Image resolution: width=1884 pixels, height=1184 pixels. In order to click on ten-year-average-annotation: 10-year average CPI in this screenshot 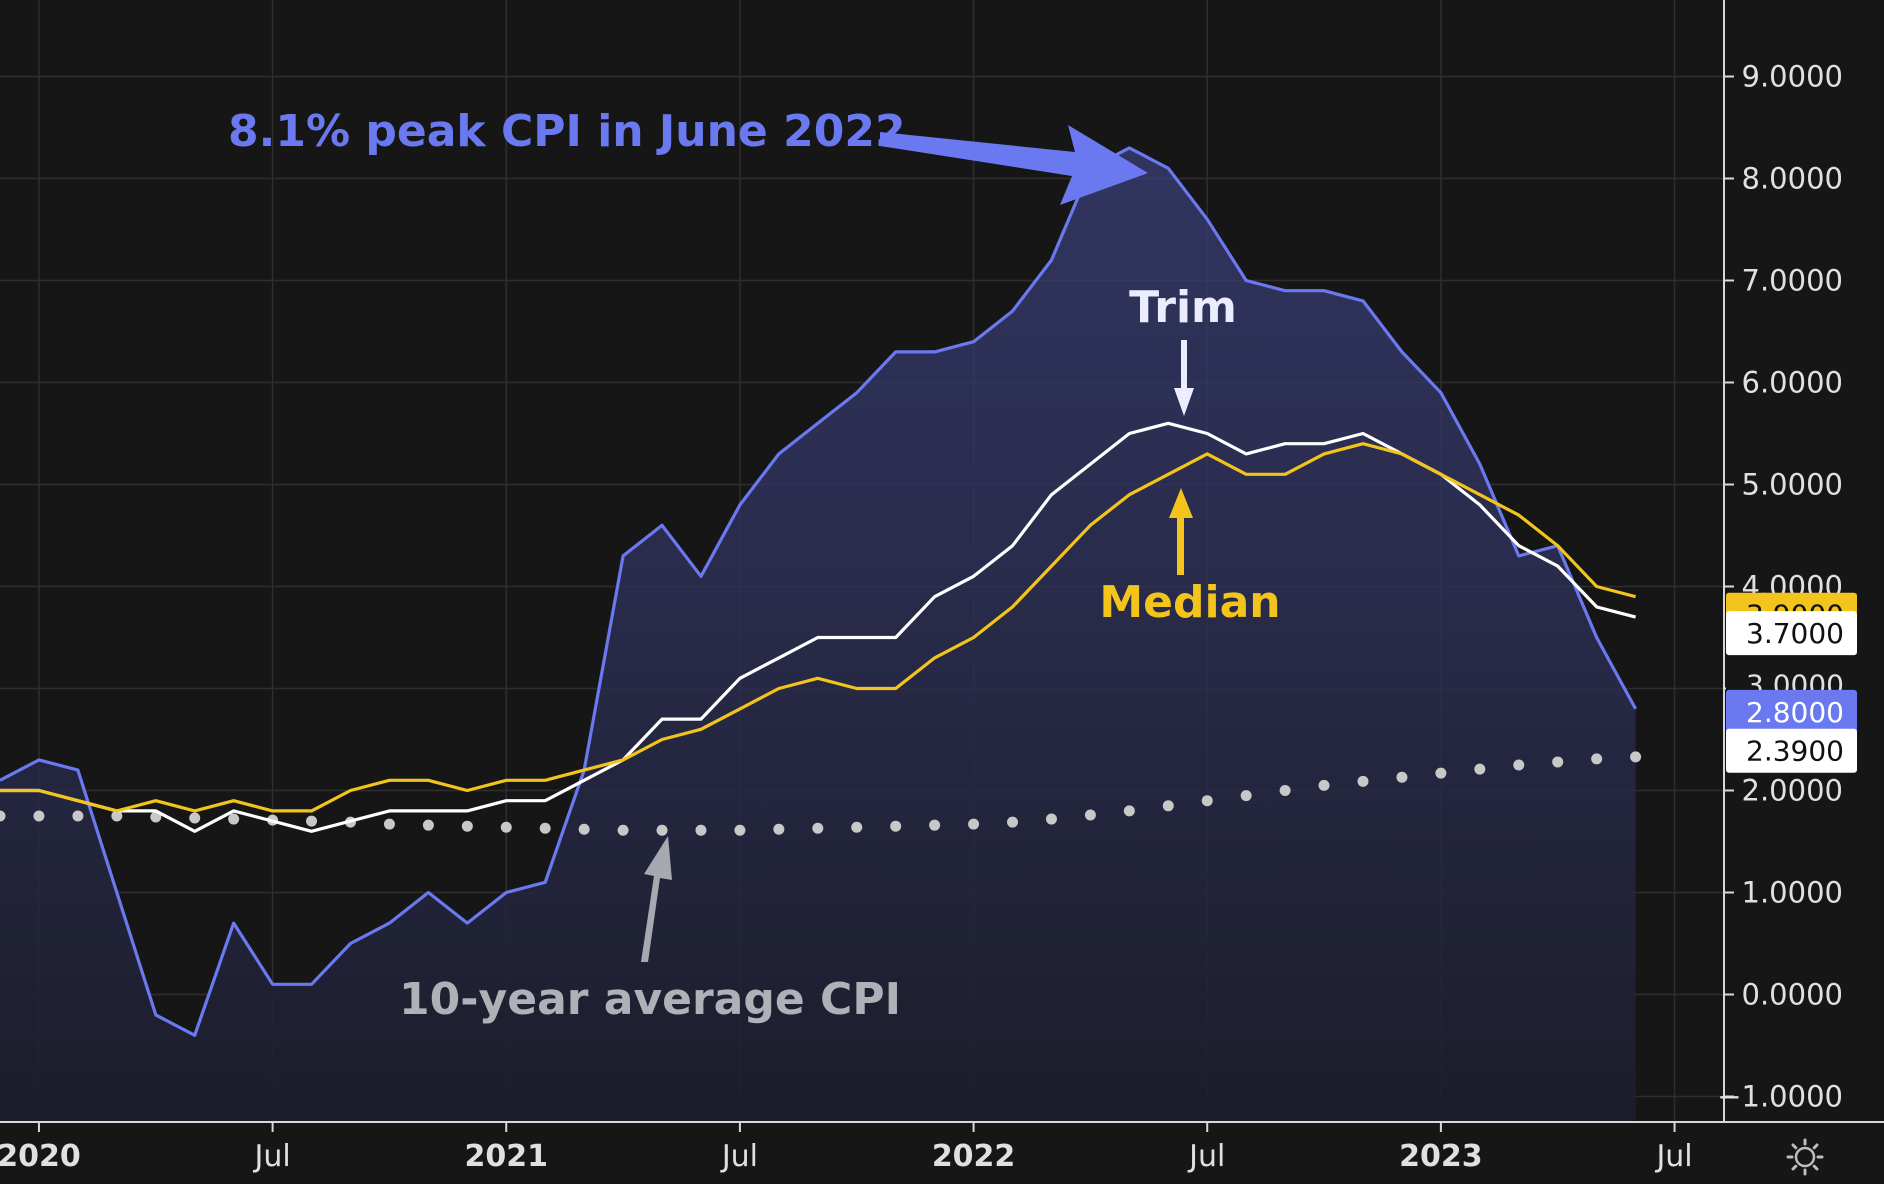, I will do `click(650, 999)`.